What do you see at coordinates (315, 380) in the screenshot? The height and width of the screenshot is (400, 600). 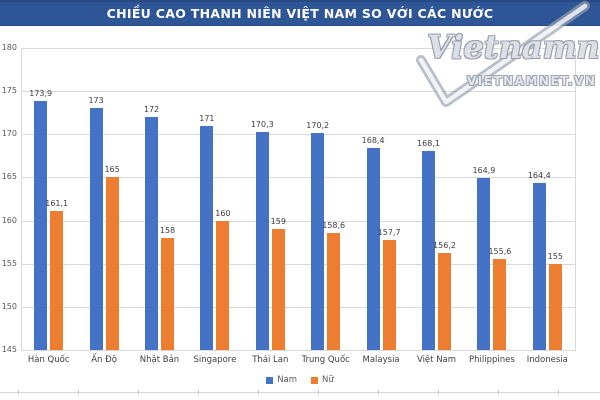 I see `legend-swatch-nu` at bounding box center [315, 380].